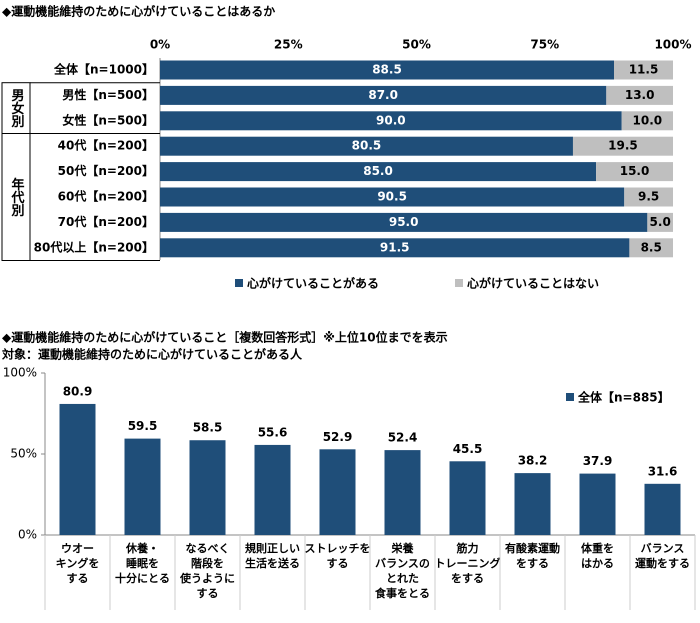  What do you see at coordinates (208, 428) in the screenshot?
I see `value-label: 58.5` at bounding box center [208, 428].